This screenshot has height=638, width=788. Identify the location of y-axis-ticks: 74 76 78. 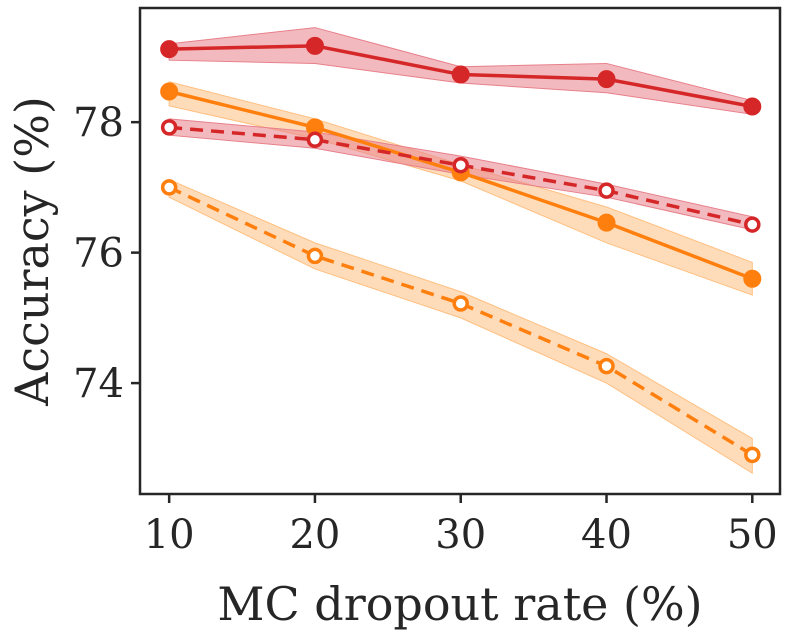
(106, 253).